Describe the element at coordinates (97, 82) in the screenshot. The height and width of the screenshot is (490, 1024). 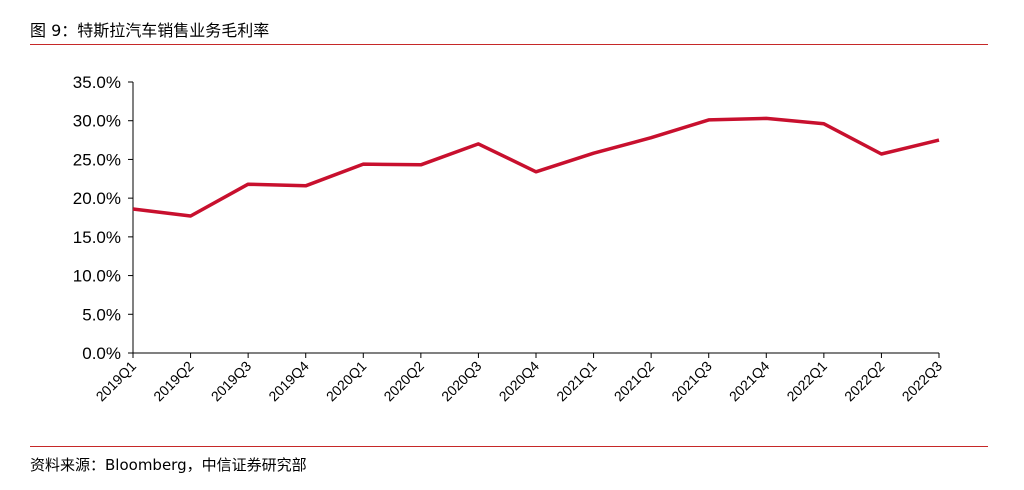
I see `y-tick-label: 35.0%` at that location.